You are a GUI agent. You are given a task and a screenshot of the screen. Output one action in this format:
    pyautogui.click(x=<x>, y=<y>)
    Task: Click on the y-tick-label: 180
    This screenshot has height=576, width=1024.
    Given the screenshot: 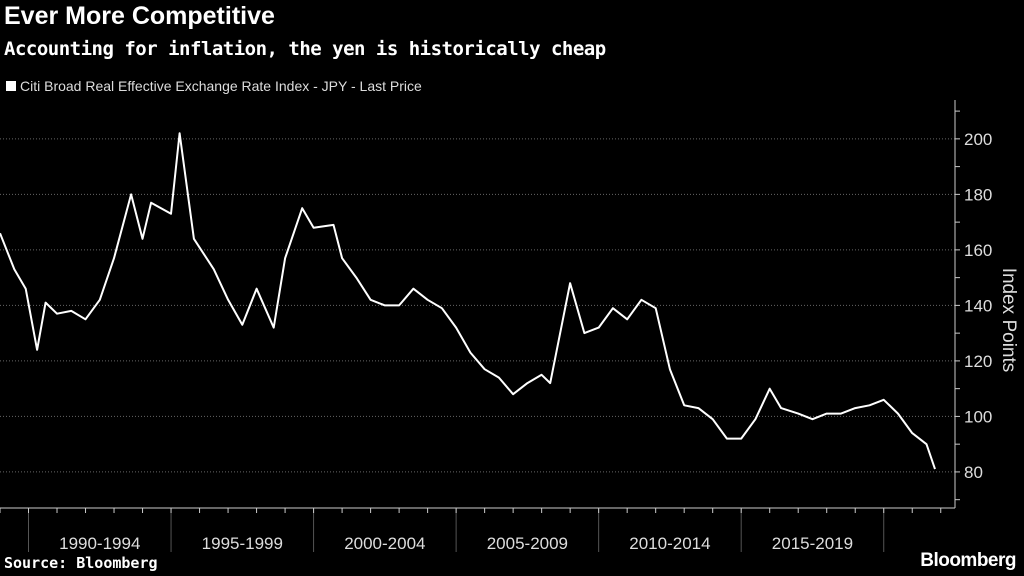 What is the action you would take?
    pyautogui.click(x=978, y=194)
    